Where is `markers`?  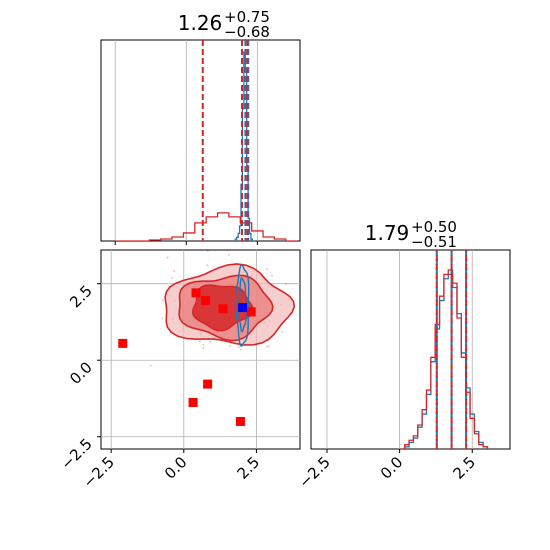 markers is located at coordinates (187, 357).